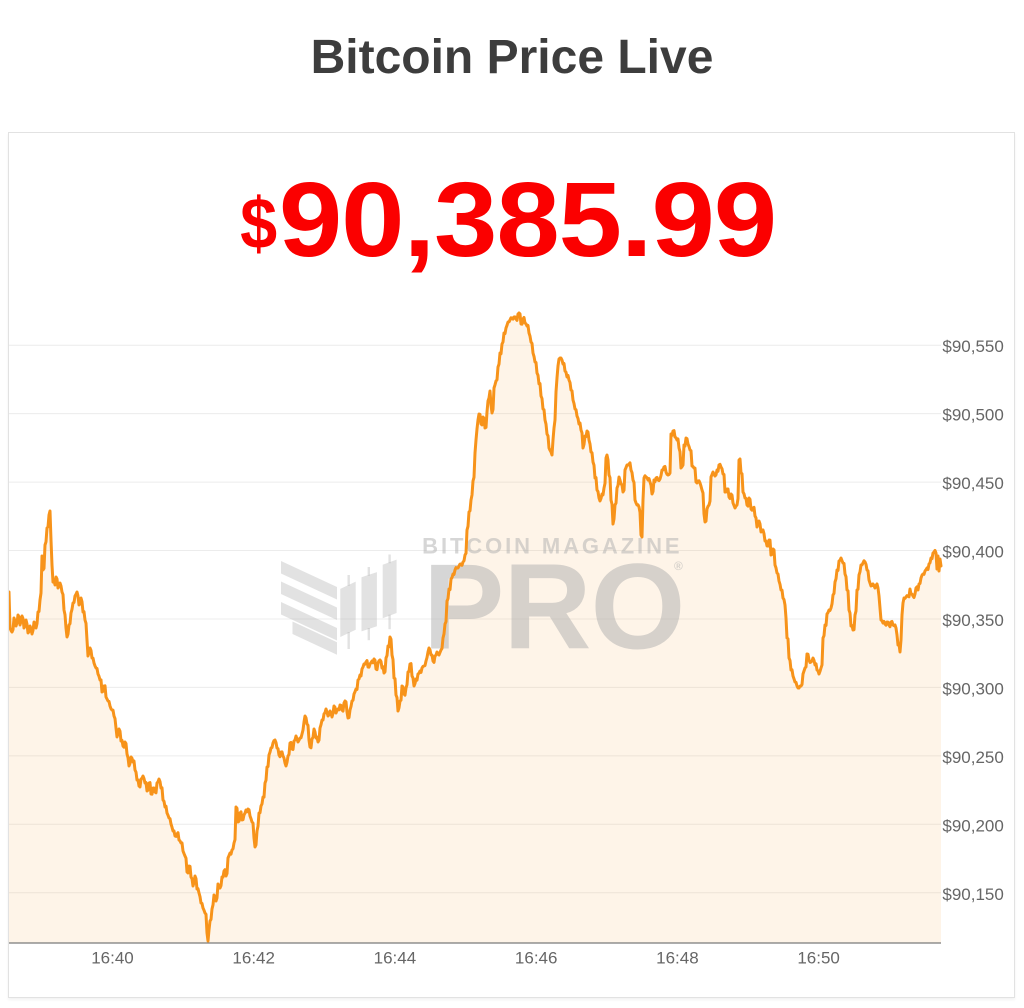 Image resolution: width=1024 pixels, height=1008 pixels. Describe the element at coordinates (112, 958) in the screenshot. I see `svg-text: 16:40` at that location.